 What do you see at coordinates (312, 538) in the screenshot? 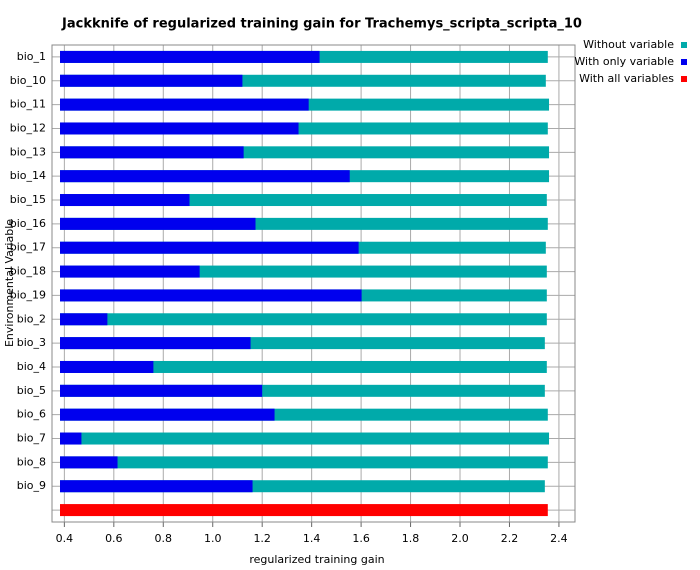
I see `x-tick-label: 1.4` at bounding box center [312, 538].